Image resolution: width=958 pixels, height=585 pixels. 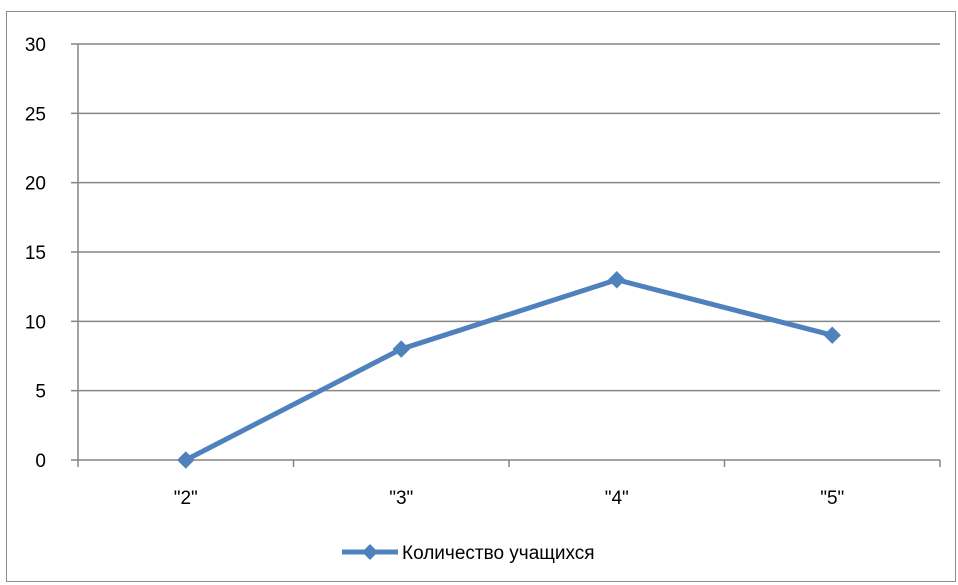 I want to click on y-axis-tick-labels: 0 5 10 15 20 25 30, so click(x=35, y=253).